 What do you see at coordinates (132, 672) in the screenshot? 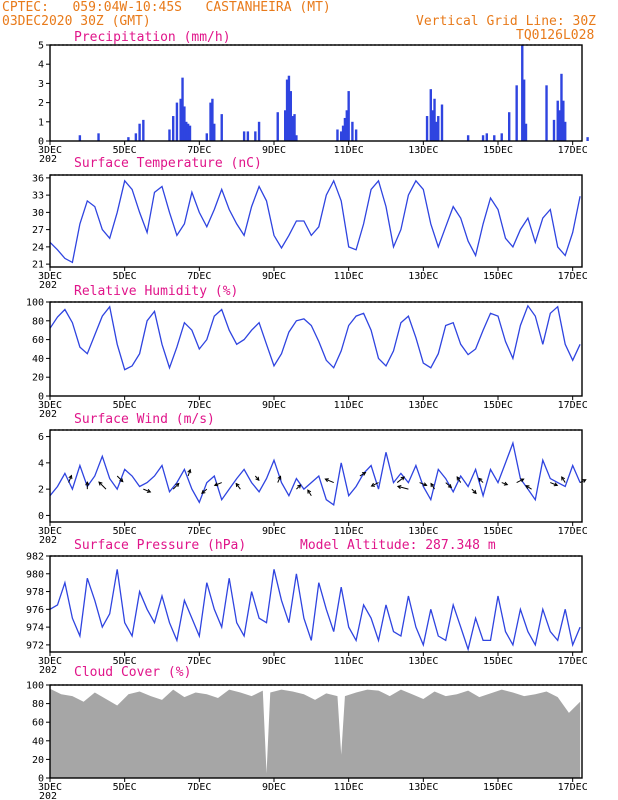
I see `cloud-title: Cloud Cover (%)` at bounding box center [132, 672].